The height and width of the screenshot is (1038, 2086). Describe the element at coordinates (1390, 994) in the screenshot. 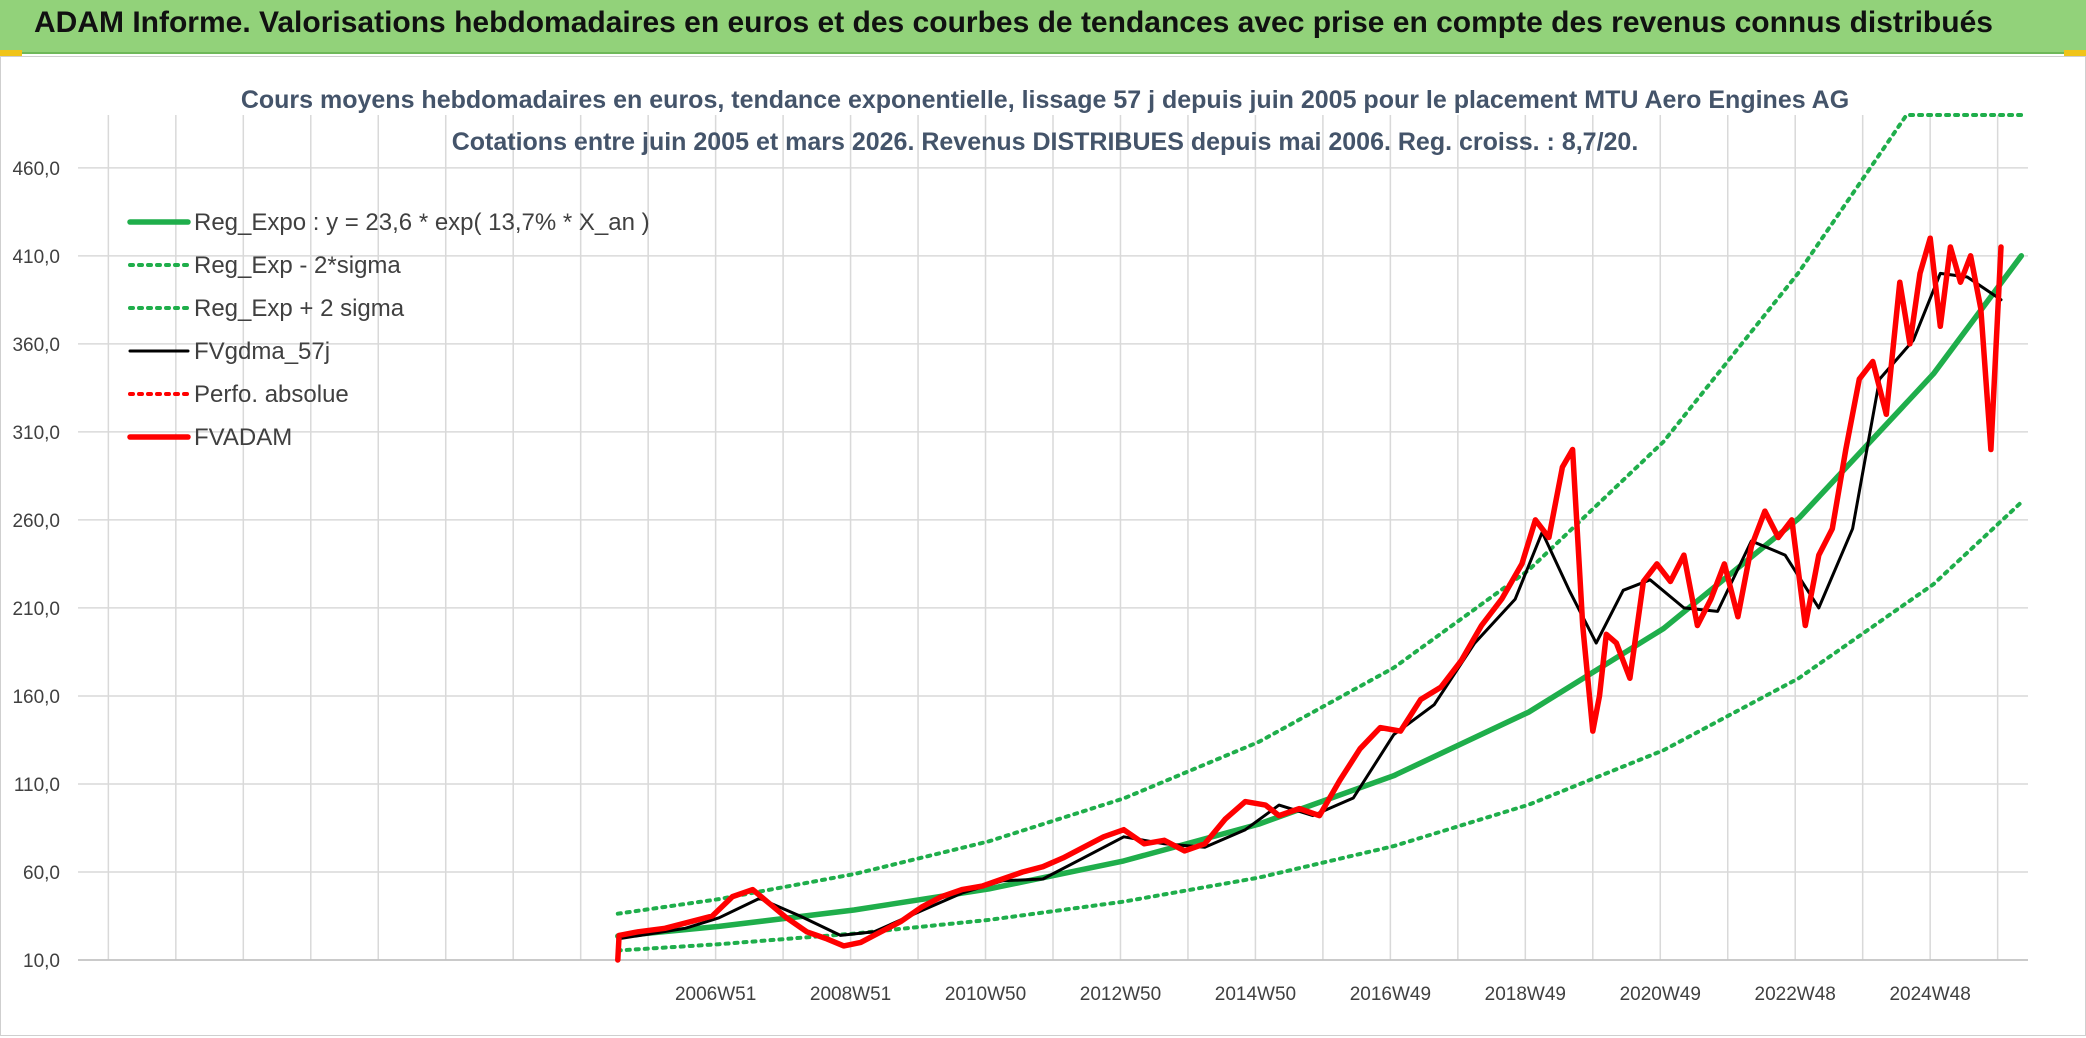

I see `x-tick-label: 2016W49` at that location.